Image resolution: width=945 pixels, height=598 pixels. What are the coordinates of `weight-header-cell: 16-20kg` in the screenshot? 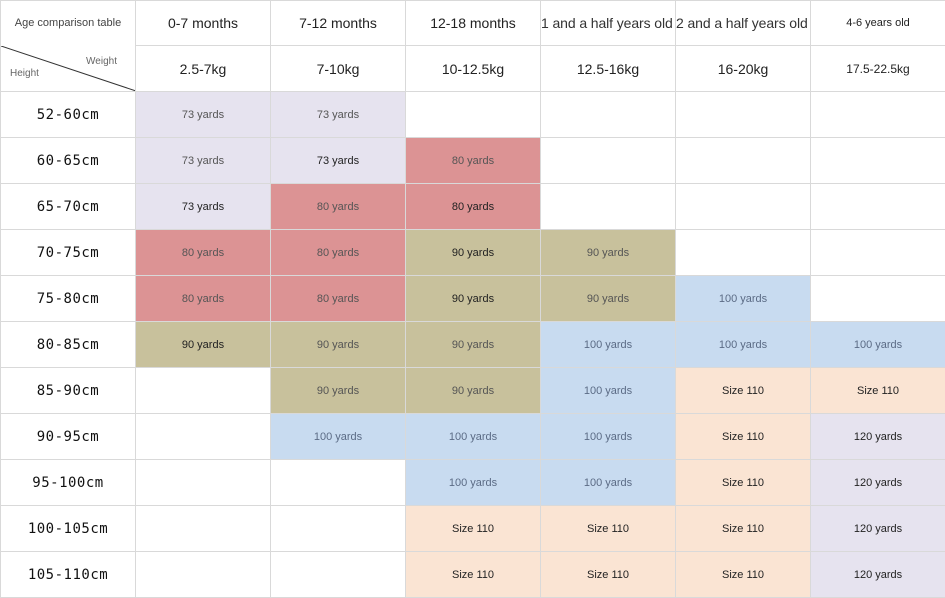 It's located at (743, 69).